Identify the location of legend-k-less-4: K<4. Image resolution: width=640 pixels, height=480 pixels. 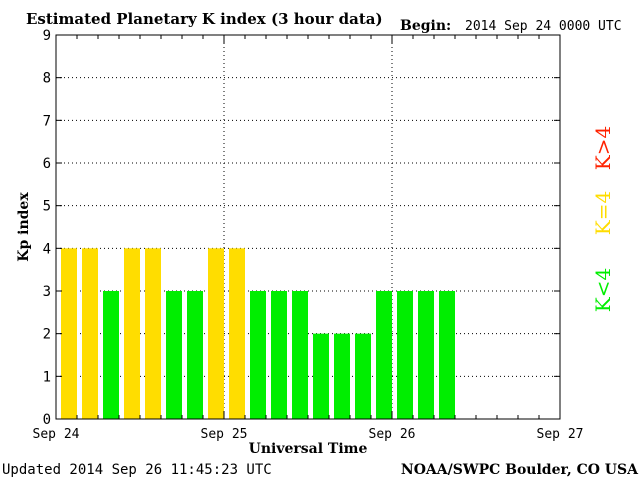
(603, 290).